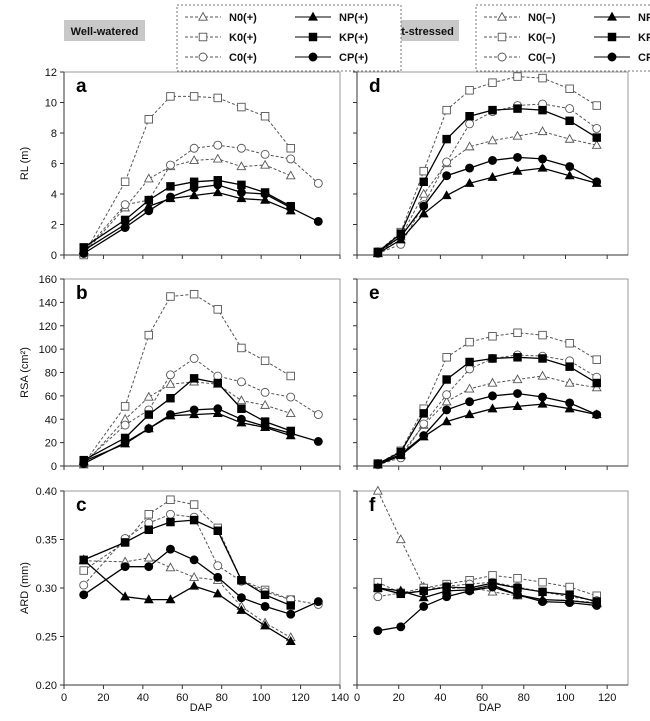 The width and height of the screenshot is (650, 721). What do you see at coordinates (607, 698) in the screenshot?
I see `x-tick-label-f: 120` at bounding box center [607, 698].